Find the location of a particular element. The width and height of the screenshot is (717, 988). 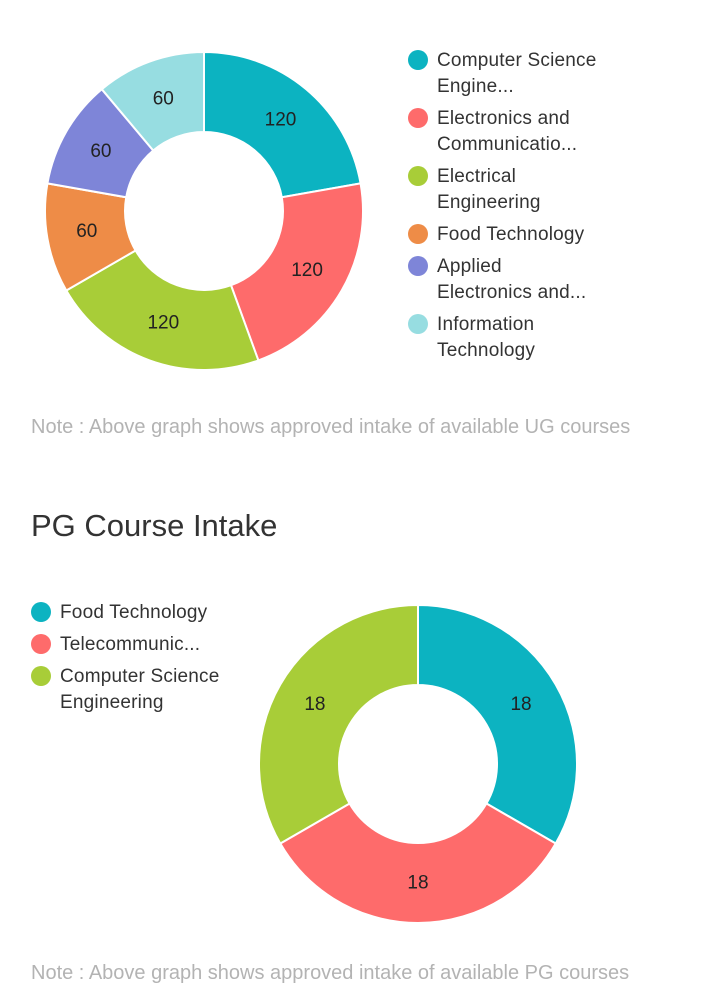

ug-legend-item: Information Technology is located at coordinates (508, 338).